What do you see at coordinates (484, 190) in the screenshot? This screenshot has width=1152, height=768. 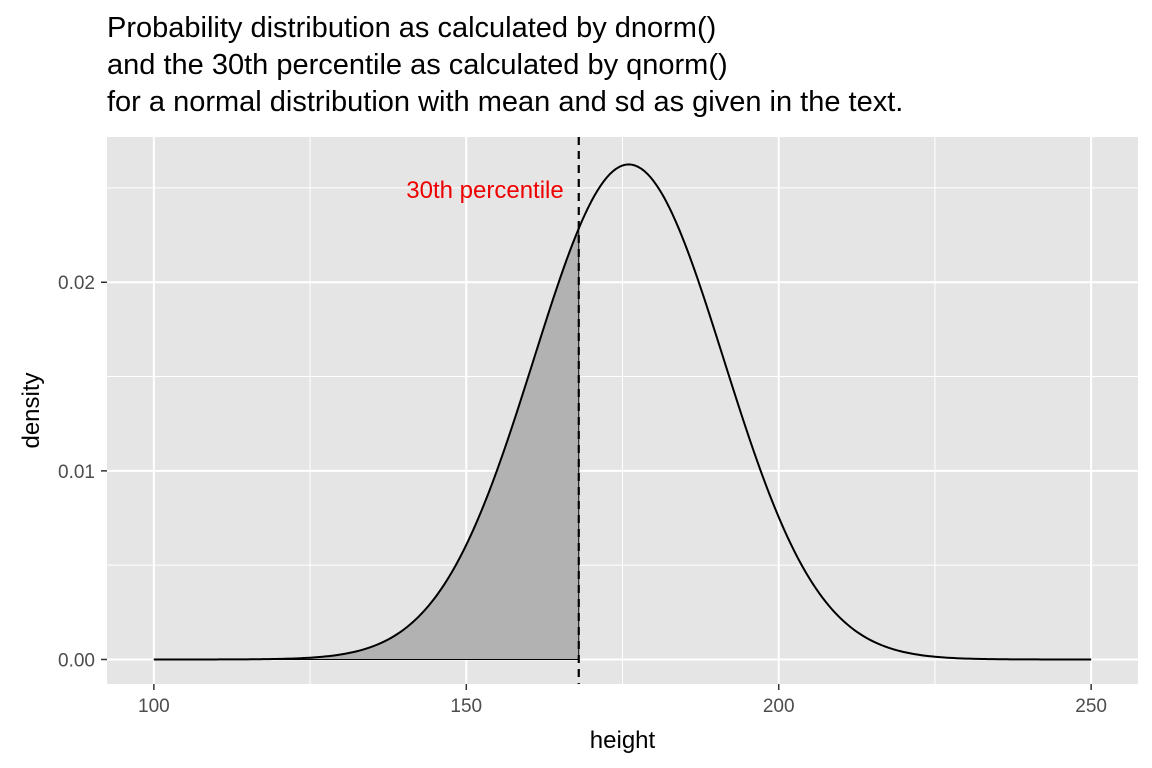 I see `percentile-annotation: 30th percentile` at bounding box center [484, 190].